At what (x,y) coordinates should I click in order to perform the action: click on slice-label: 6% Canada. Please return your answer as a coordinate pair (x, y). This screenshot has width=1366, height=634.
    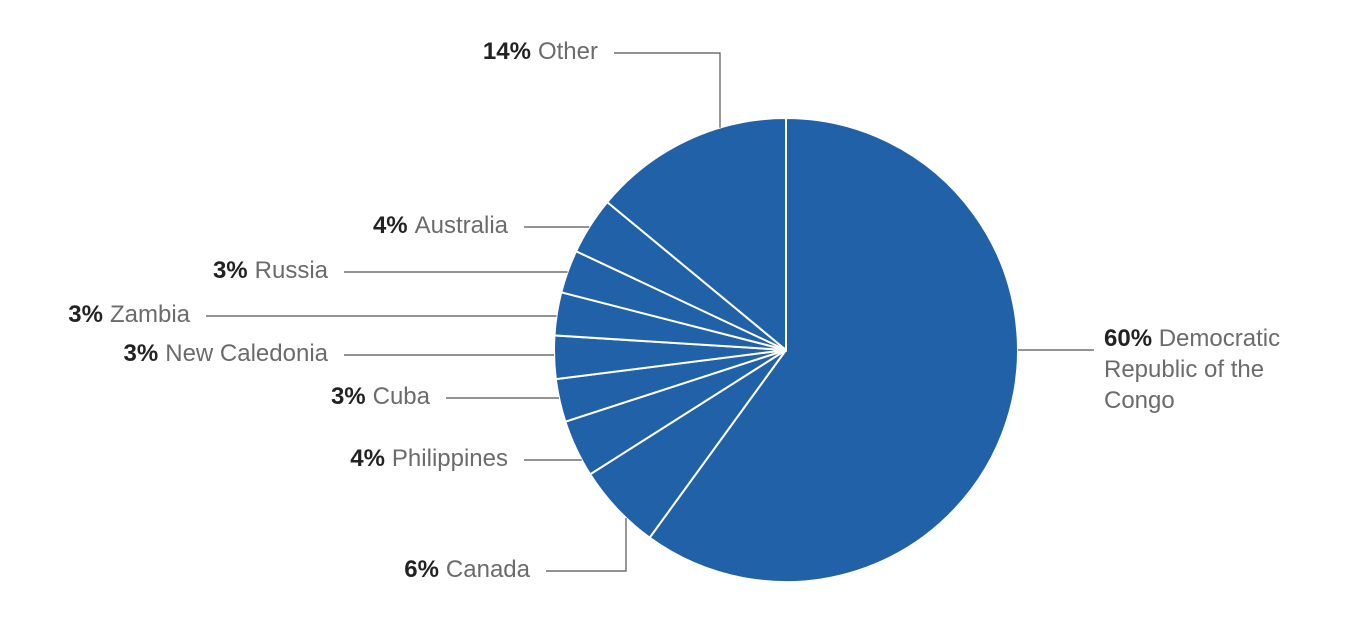
    Looking at the image, I should click on (467, 569).